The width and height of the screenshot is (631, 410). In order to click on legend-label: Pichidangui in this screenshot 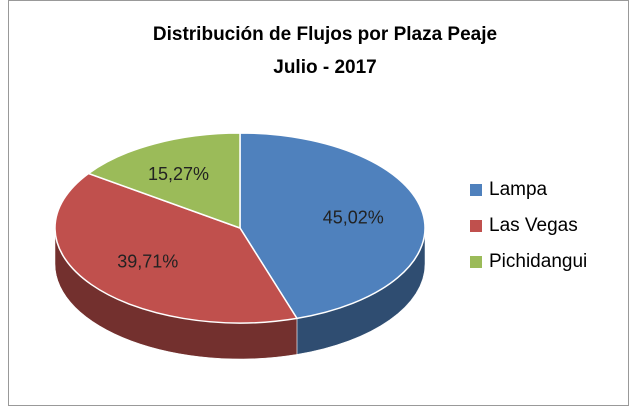, I will do `click(538, 261)`.